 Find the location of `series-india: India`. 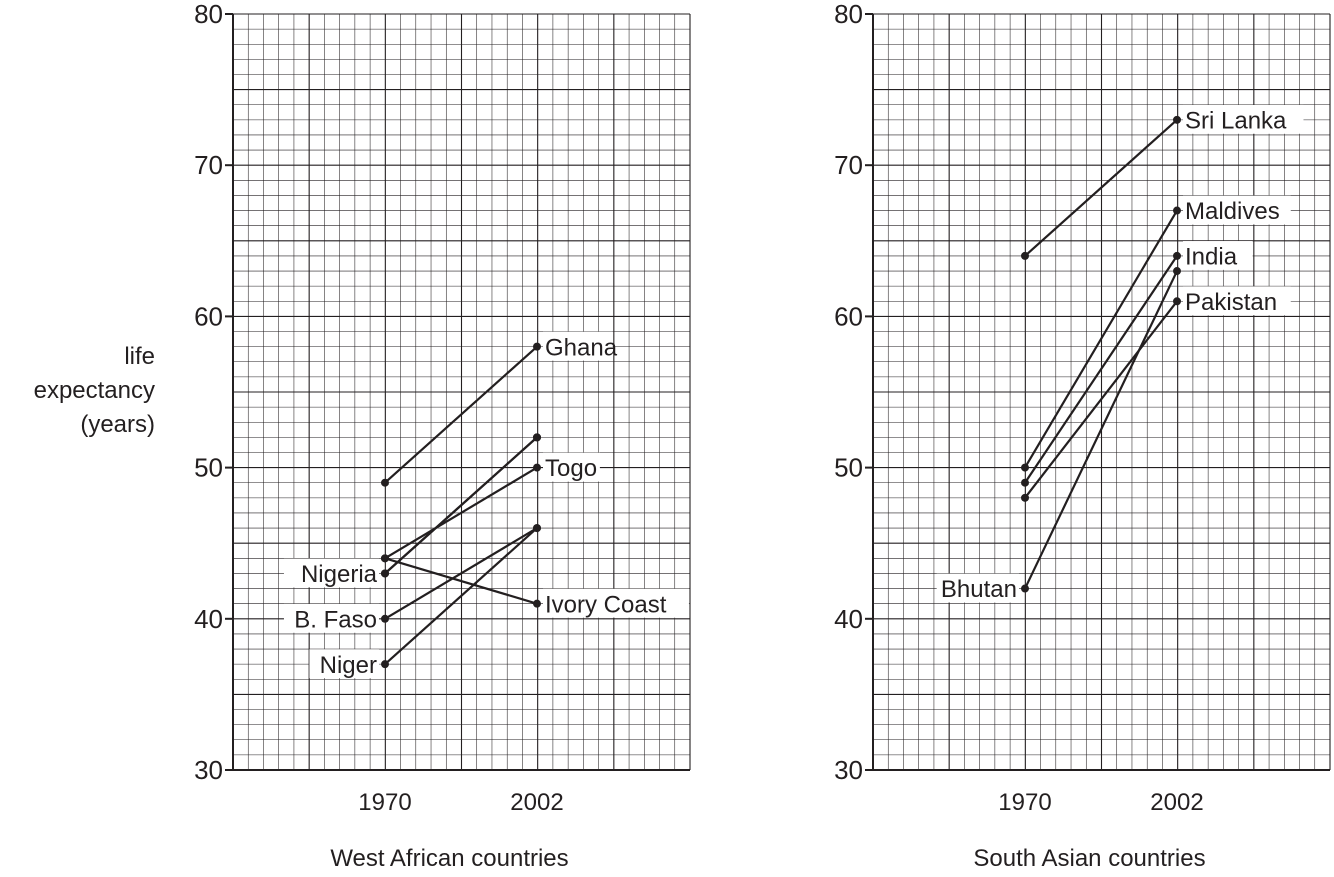

series-india: India is located at coordinates (1137, 364).